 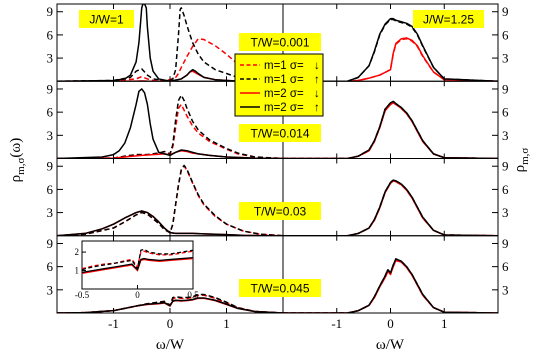 I want to click on panel-right-3: 3 6 9, so click(x=395, y=197).